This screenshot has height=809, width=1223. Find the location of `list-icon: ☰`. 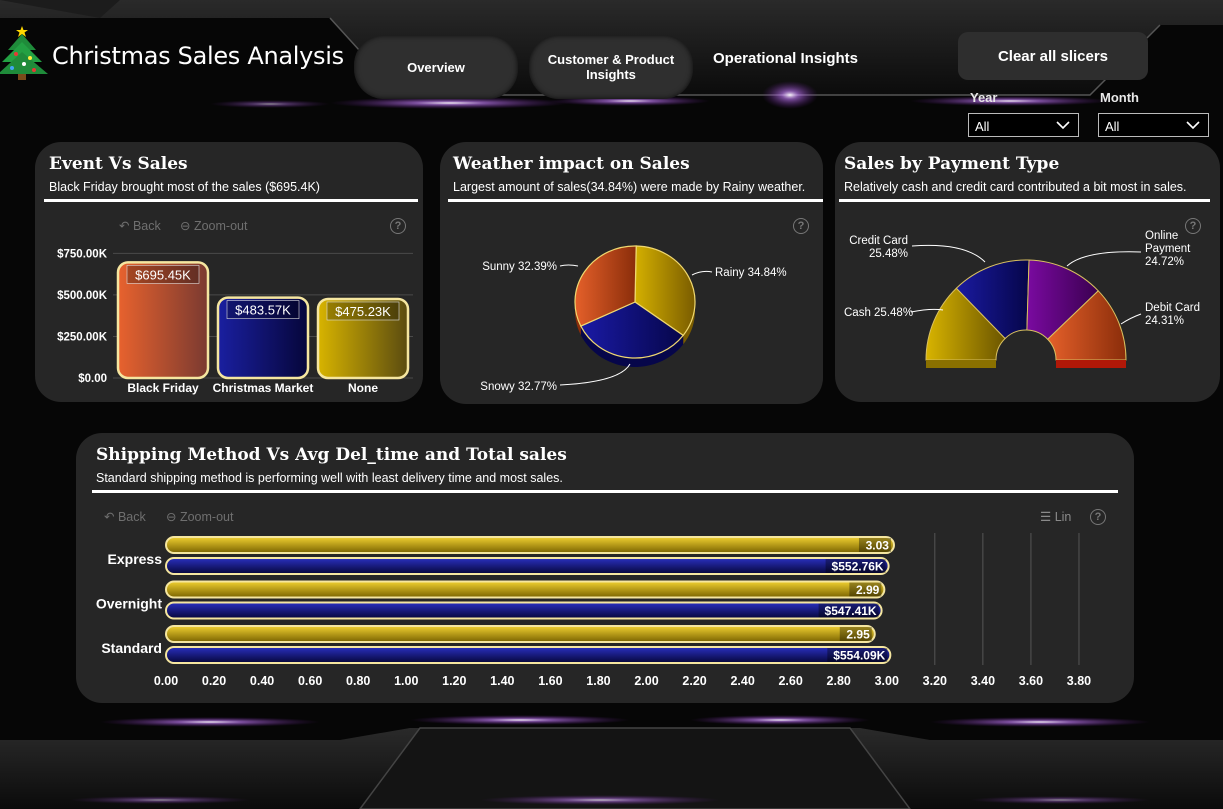

list-icon: ☰ is located at coordinates (1047, 517).